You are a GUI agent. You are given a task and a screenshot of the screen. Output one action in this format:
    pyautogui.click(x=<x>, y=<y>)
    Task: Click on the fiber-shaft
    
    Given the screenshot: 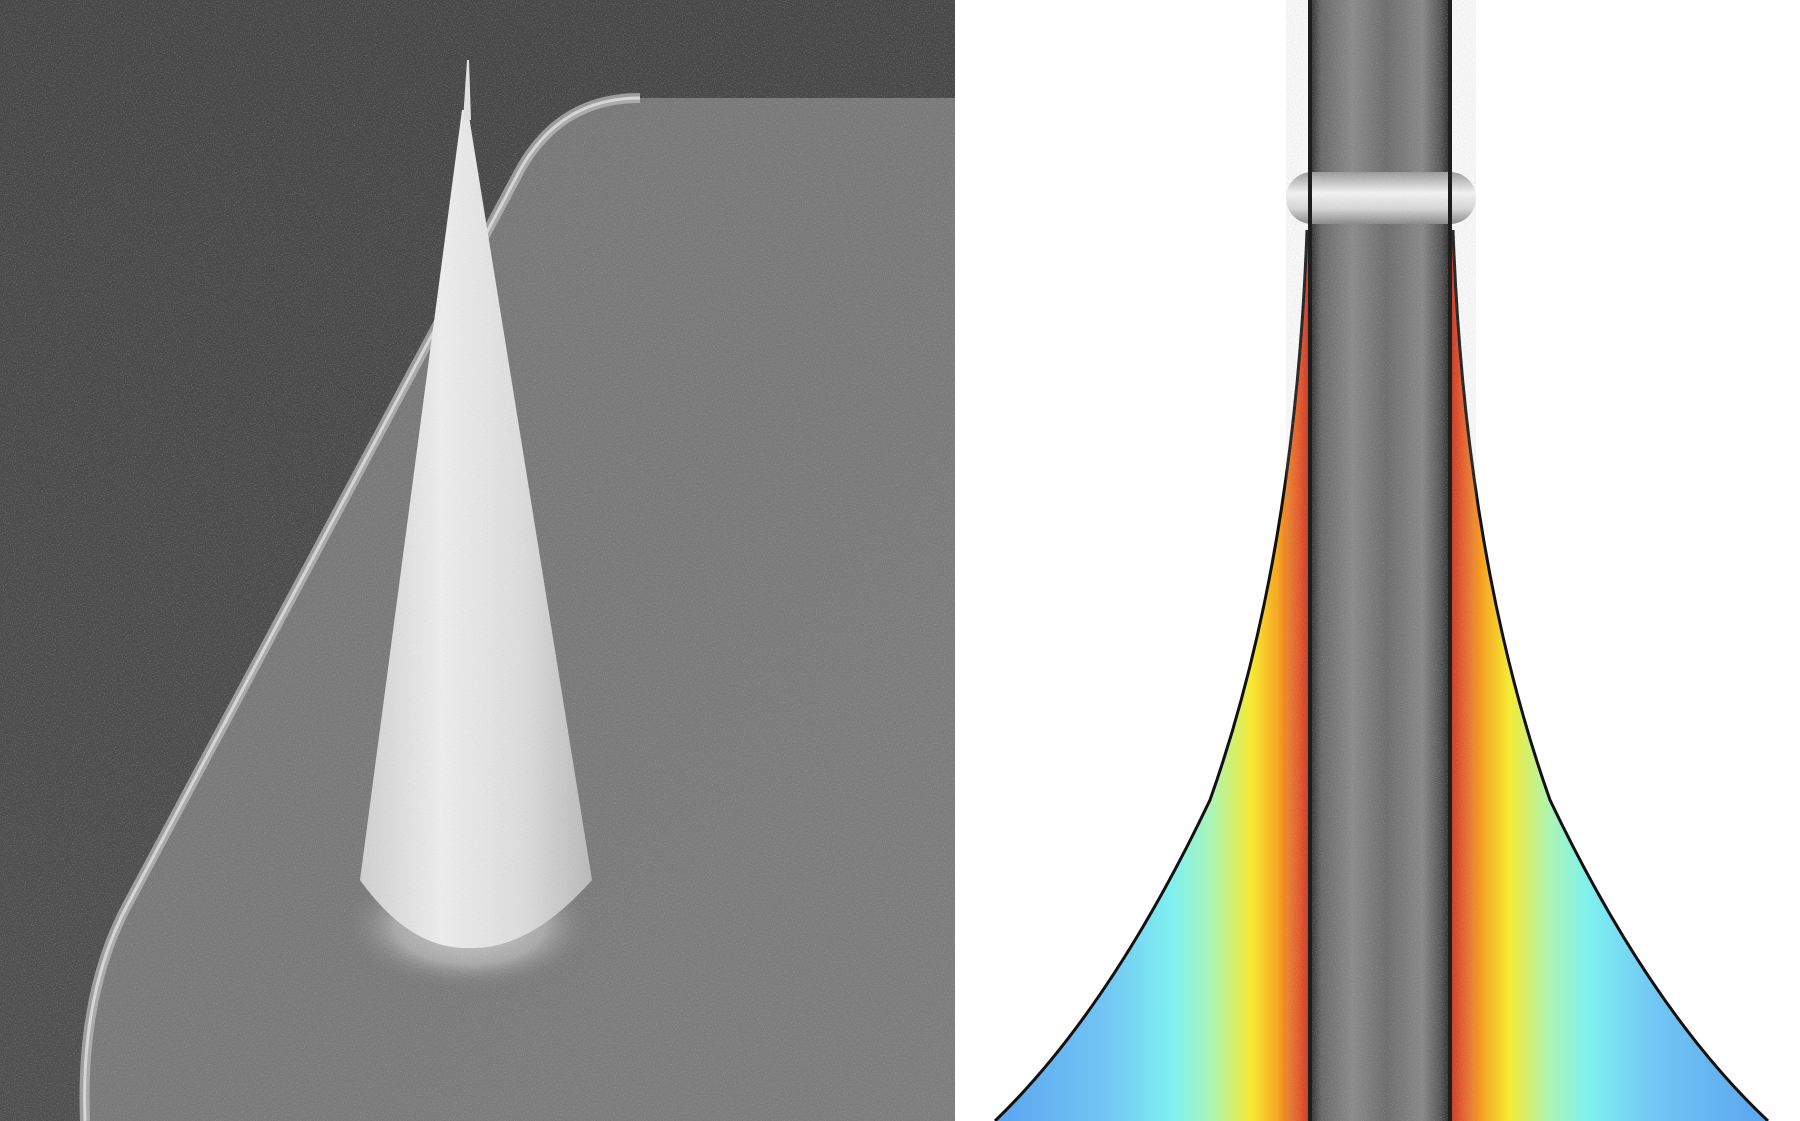 What is the action you would take?
    pyautogui.click(x=1380, y=560)
    